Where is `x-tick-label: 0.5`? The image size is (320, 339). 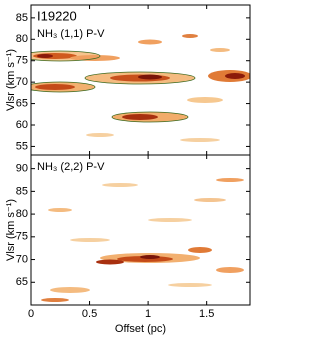 x-tick-label: 0.5 is located at coordinates (89, 314).